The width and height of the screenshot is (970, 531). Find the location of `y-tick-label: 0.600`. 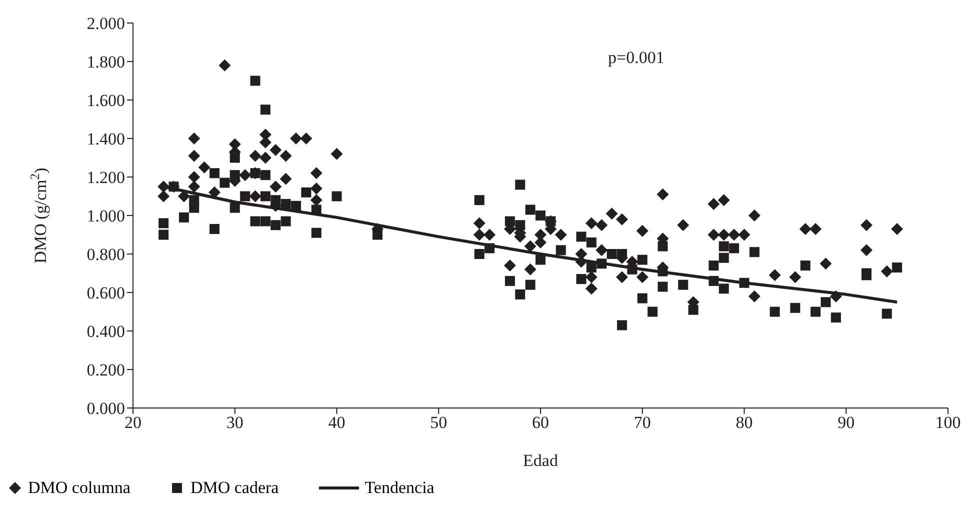

y-tick-label: 0.600 is located at coordinates (105, 293).